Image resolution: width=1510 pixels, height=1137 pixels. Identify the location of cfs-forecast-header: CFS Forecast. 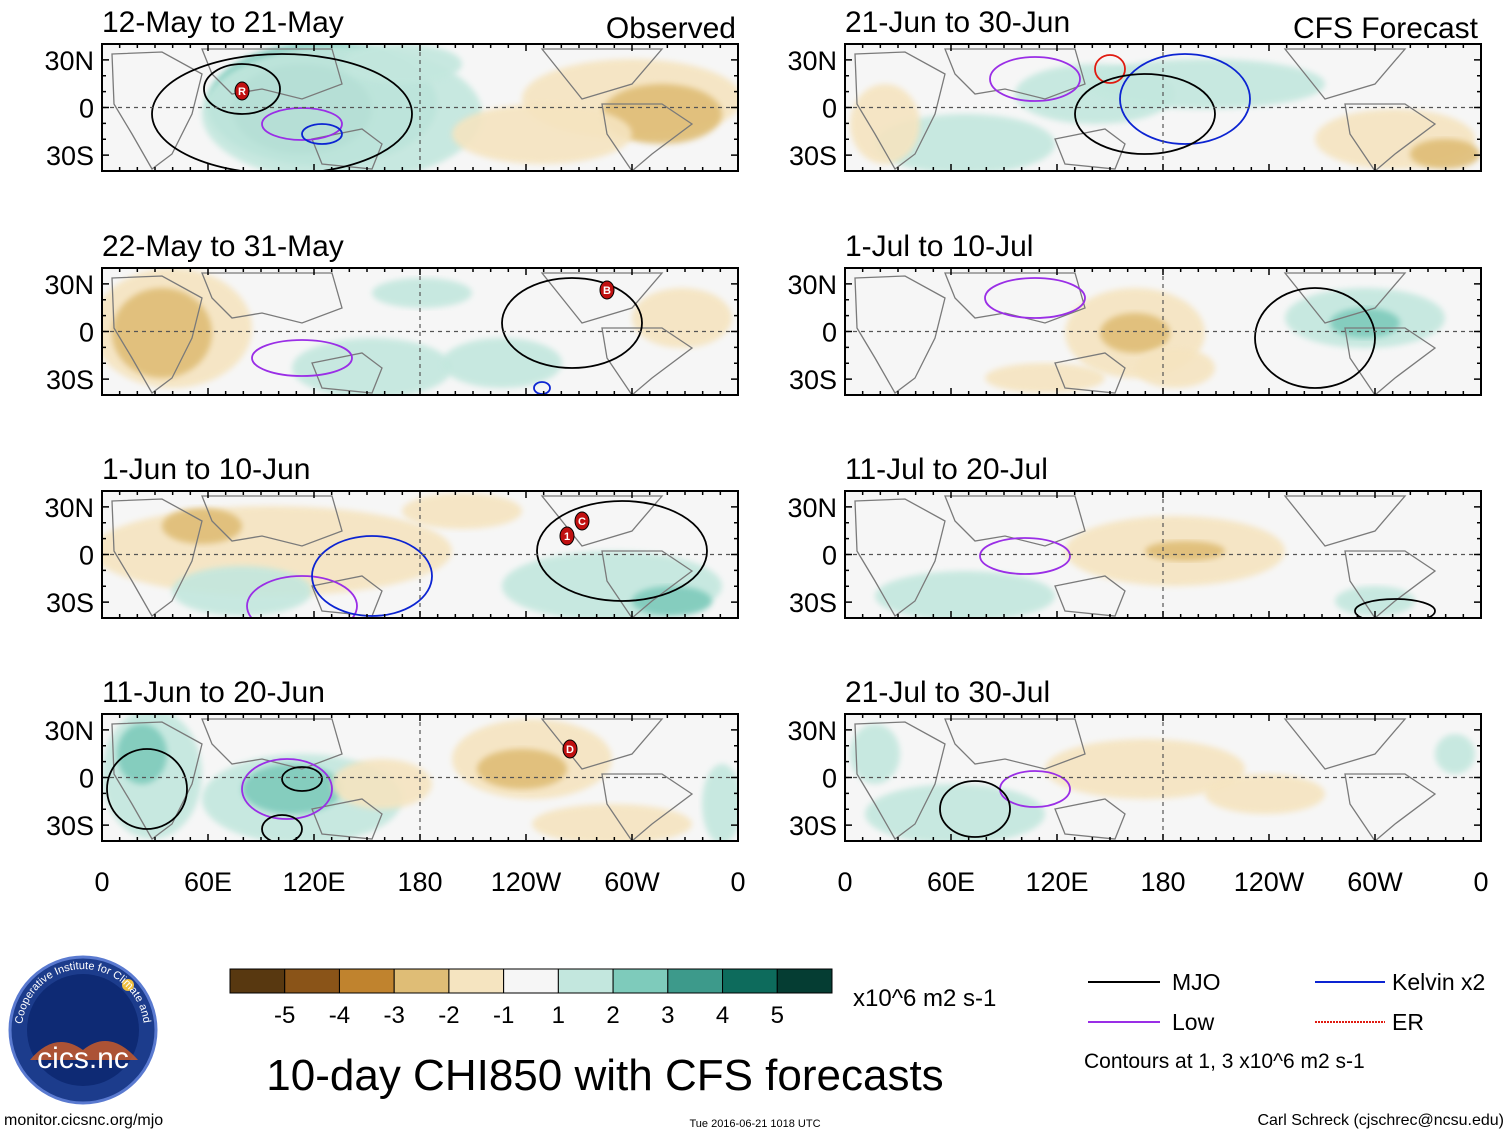
(1386, 28).